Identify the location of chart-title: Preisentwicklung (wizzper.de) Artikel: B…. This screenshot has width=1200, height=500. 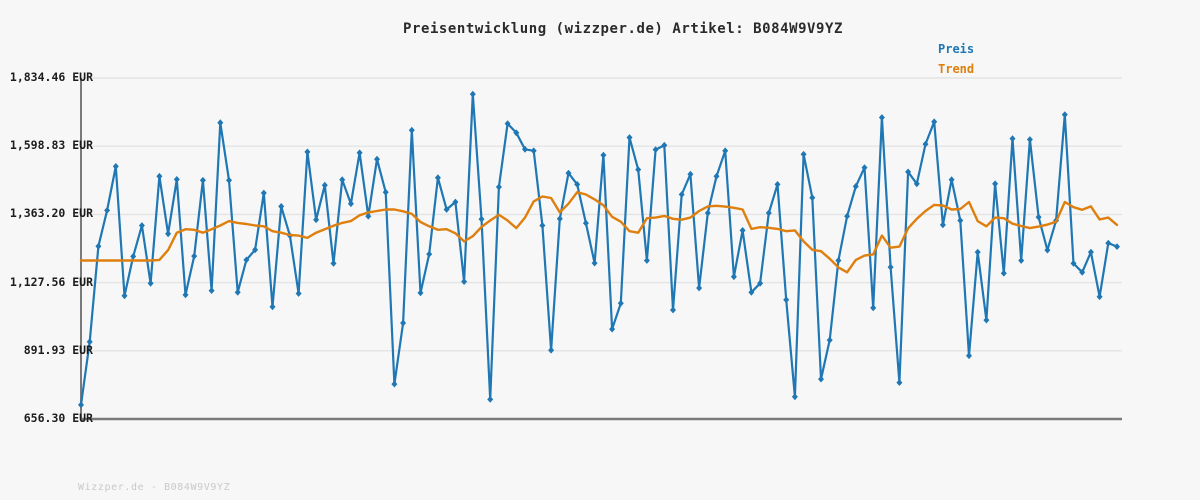
(623, 29).